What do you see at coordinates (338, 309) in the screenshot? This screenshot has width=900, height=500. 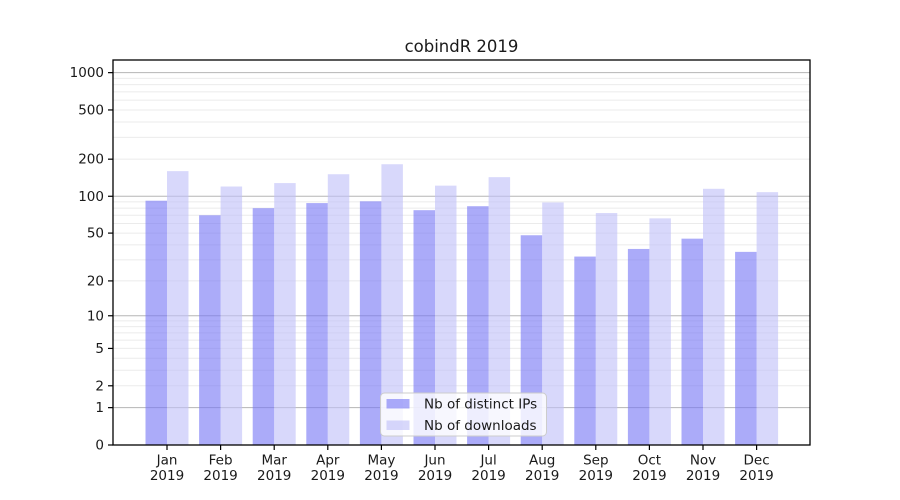 I see `bar-apr-downloads` at bounding box center [338, 309].